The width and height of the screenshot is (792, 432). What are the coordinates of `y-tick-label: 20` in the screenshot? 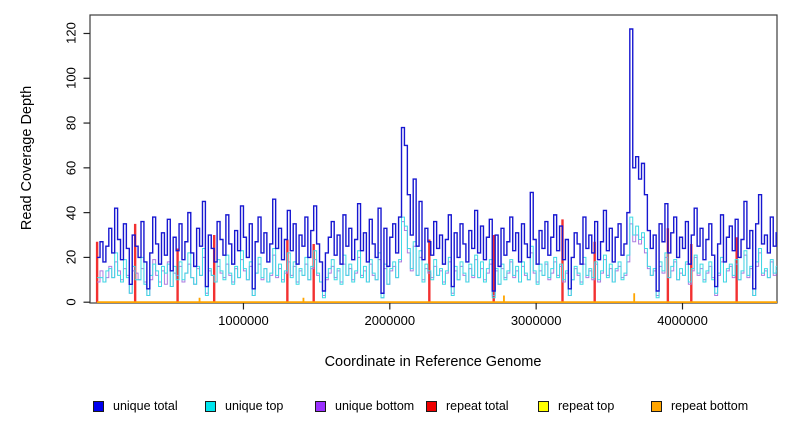 It's located at (71, 257).